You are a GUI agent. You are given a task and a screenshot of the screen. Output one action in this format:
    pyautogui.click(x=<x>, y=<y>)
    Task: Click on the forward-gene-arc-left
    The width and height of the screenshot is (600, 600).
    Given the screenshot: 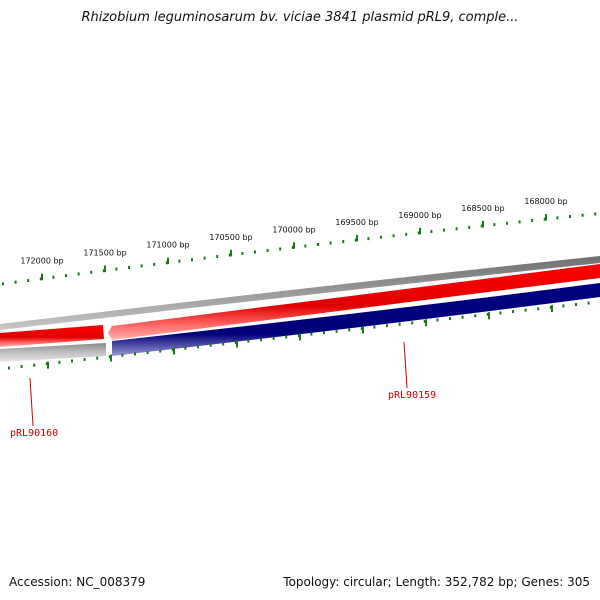 What is the action you would take?
    pyautogui.click(x=52, y=336)
    